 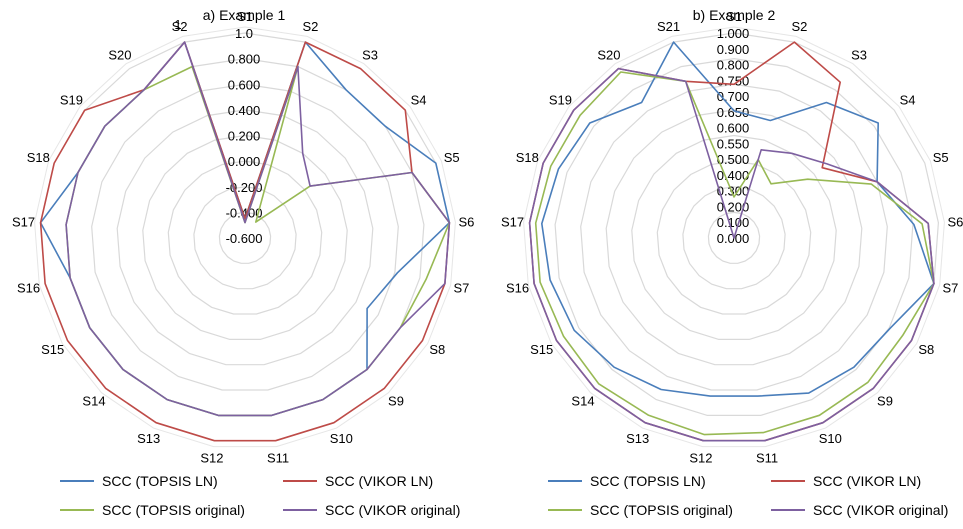 What do you see at coordinates (244, 136) in the screenshot?
I see `radial-tick-label: 0.200` at bounding box center [244, 136].